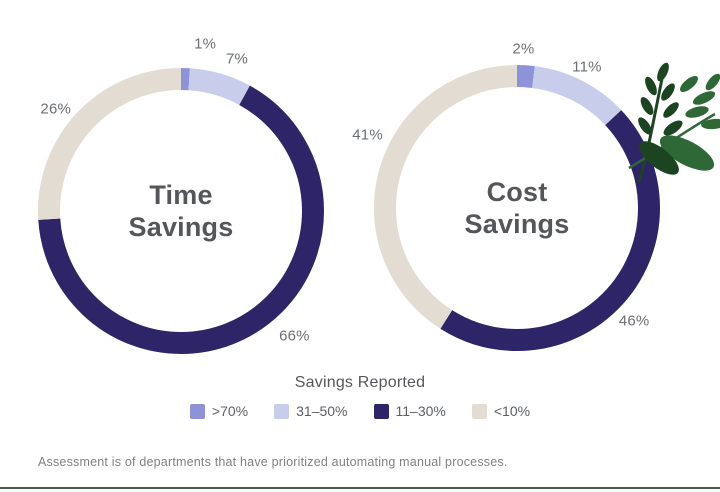  I want to click on legend-item: 11–30%, so click(409, 411).